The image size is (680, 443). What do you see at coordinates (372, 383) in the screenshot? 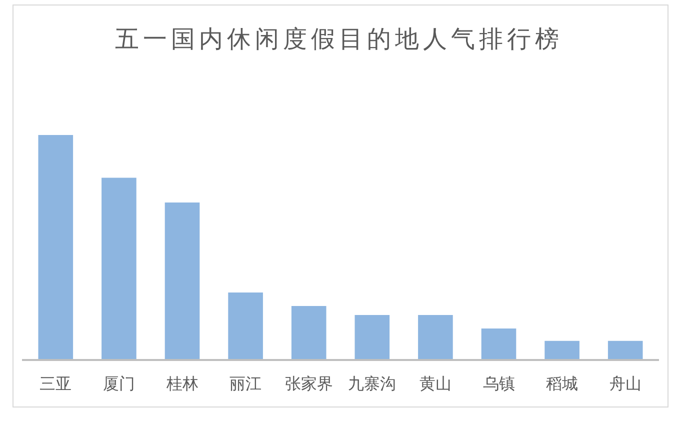
I see `x-tick-label: 九寨沟` at bounding box center [372, 383].